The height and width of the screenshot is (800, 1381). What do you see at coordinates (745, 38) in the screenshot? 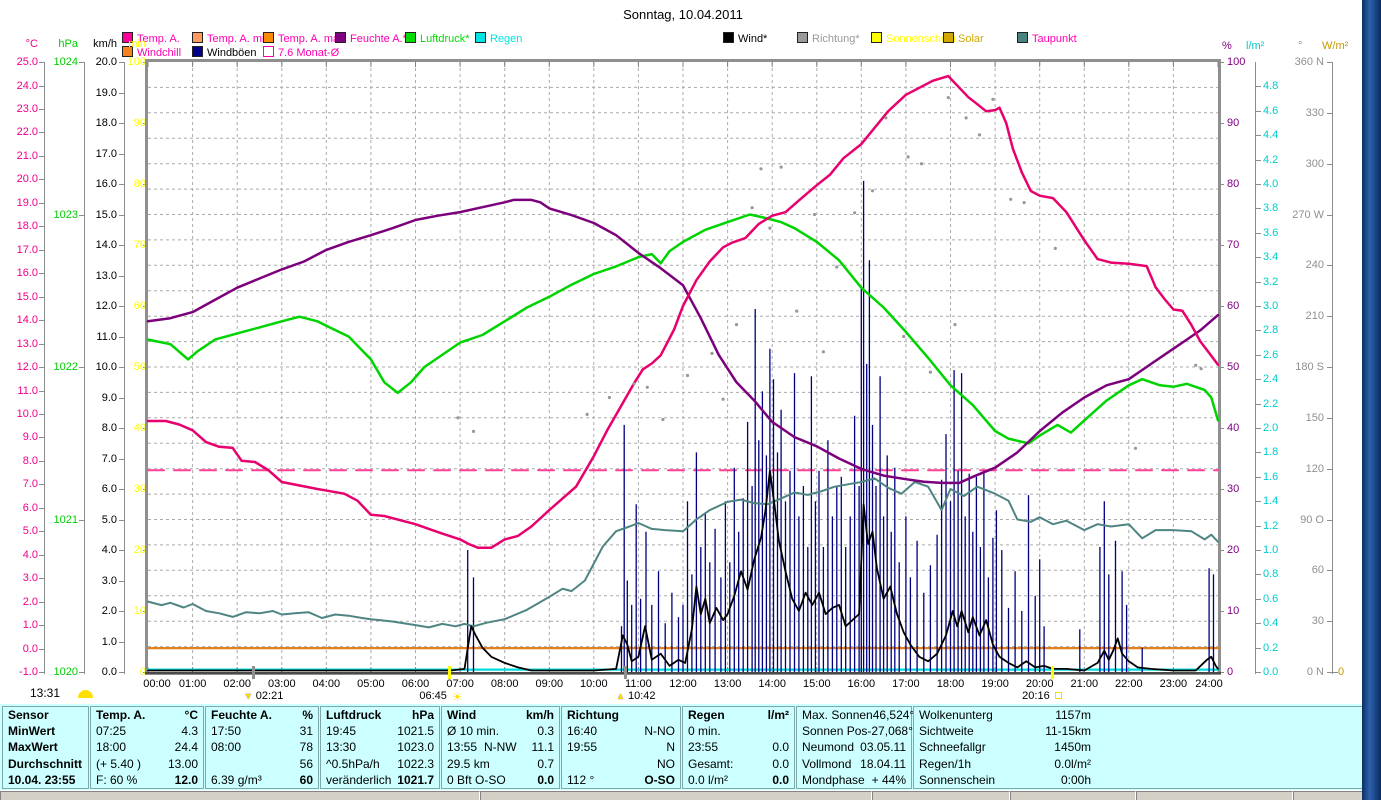
I see `legend-item-wind: Wind*` at bounding box center [745, 38].